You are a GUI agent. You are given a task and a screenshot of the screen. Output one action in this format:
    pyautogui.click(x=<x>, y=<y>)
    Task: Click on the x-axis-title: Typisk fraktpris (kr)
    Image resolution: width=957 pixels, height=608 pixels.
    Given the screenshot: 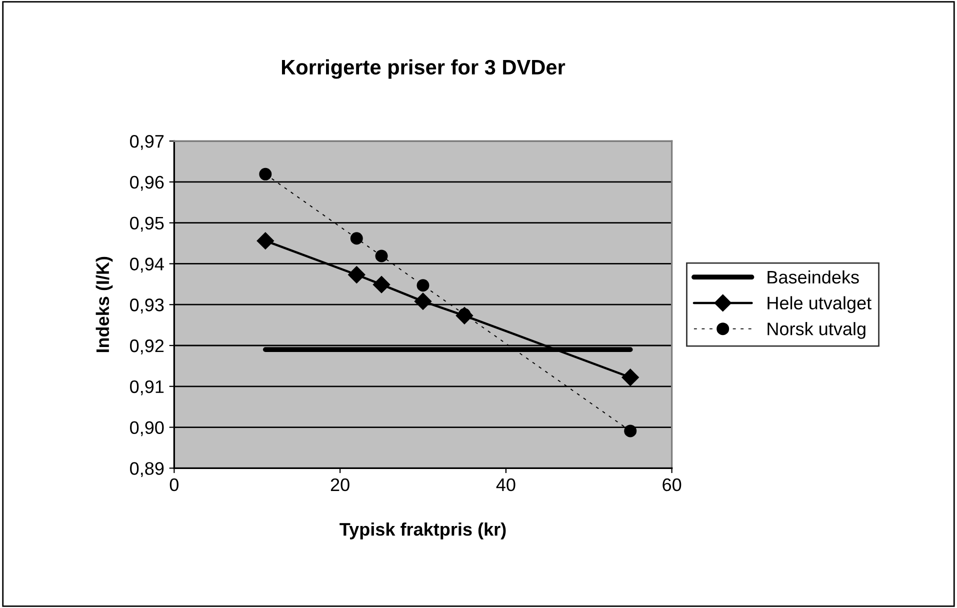 What is the action you would take?
    pyautogui.click(x=423, y=531)
    